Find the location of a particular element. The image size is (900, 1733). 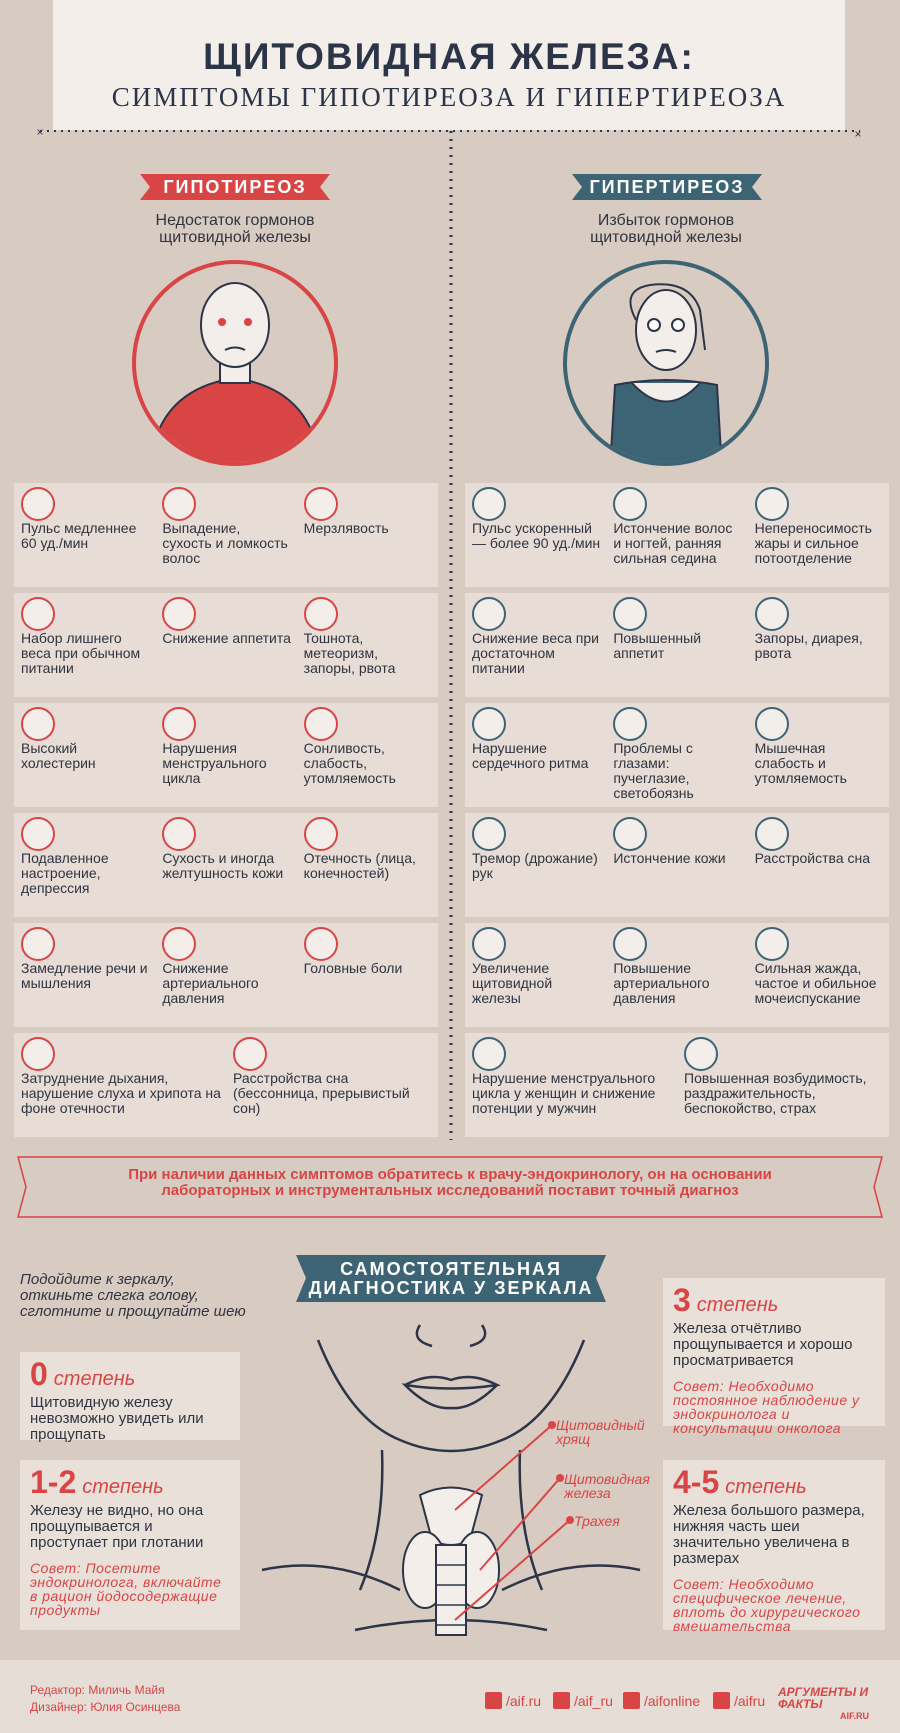

logo: АРГУМЕНТЫ И ФАКТЫ is located at coordinates (823, 1698).